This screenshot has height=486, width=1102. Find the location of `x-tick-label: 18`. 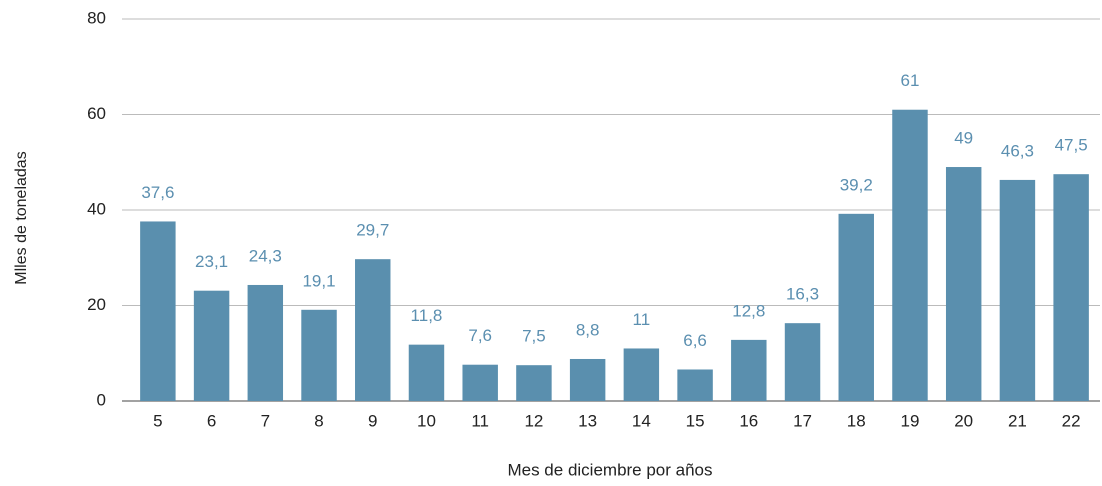

x-tick-label: 18 is located at coordinates (856, 420).